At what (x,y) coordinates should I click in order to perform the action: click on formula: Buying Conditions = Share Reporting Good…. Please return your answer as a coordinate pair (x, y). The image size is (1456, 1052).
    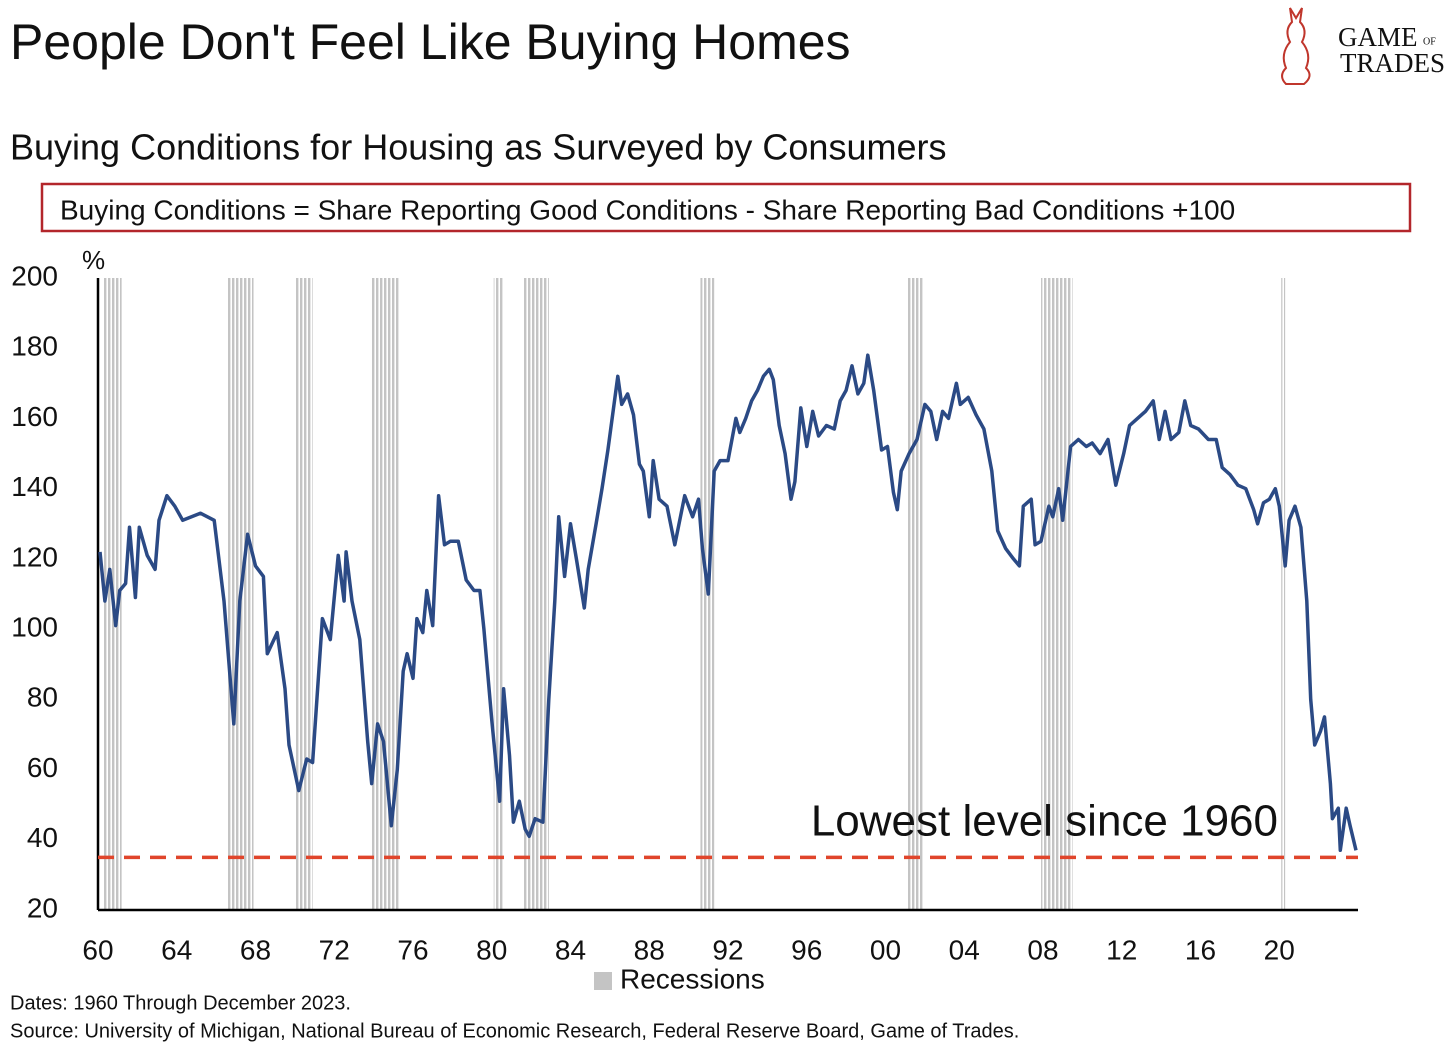
    Looking at the image, I should click on (647, 209).